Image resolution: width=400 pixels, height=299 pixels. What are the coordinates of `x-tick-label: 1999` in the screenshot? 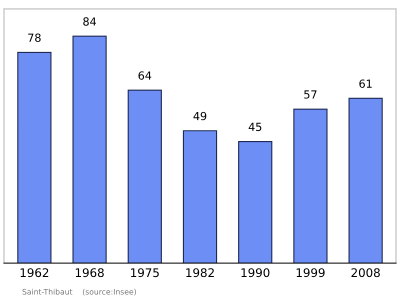 It's located at (310, 273).